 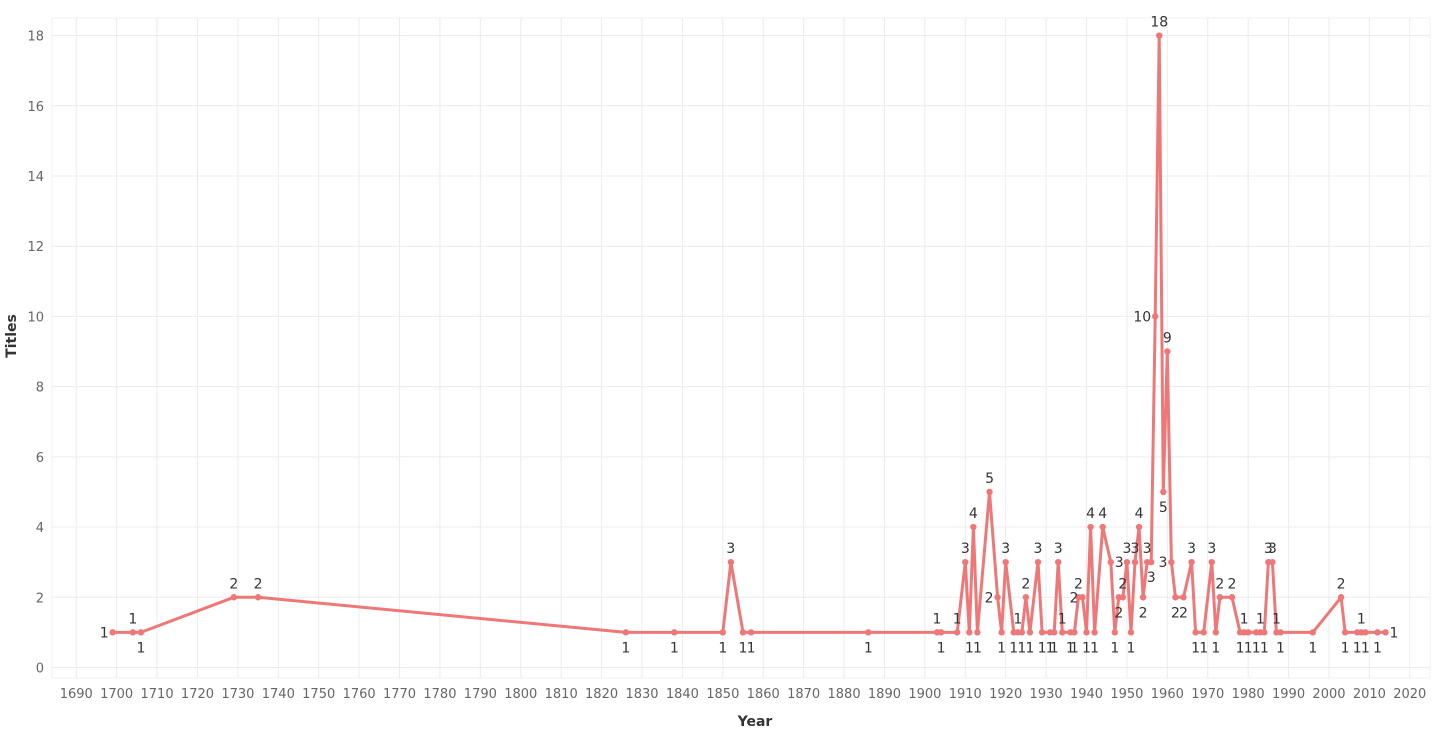 What do you see at coordinates (1369, 694) in the screenshot?
I see `x-tick-label: 2010` at bounding box center [1369, 694].